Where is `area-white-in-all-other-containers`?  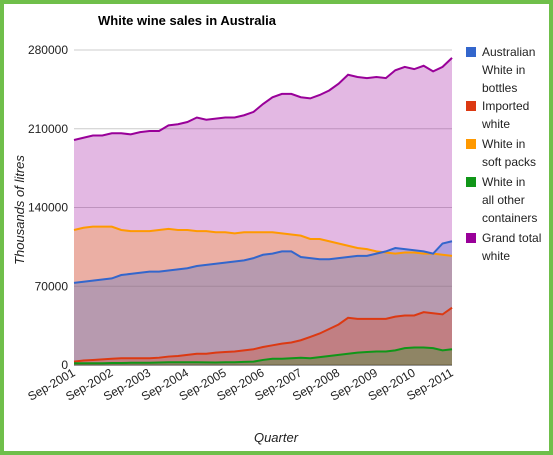
area-white-in-all-other-containers is located at coordinates (263, 356).